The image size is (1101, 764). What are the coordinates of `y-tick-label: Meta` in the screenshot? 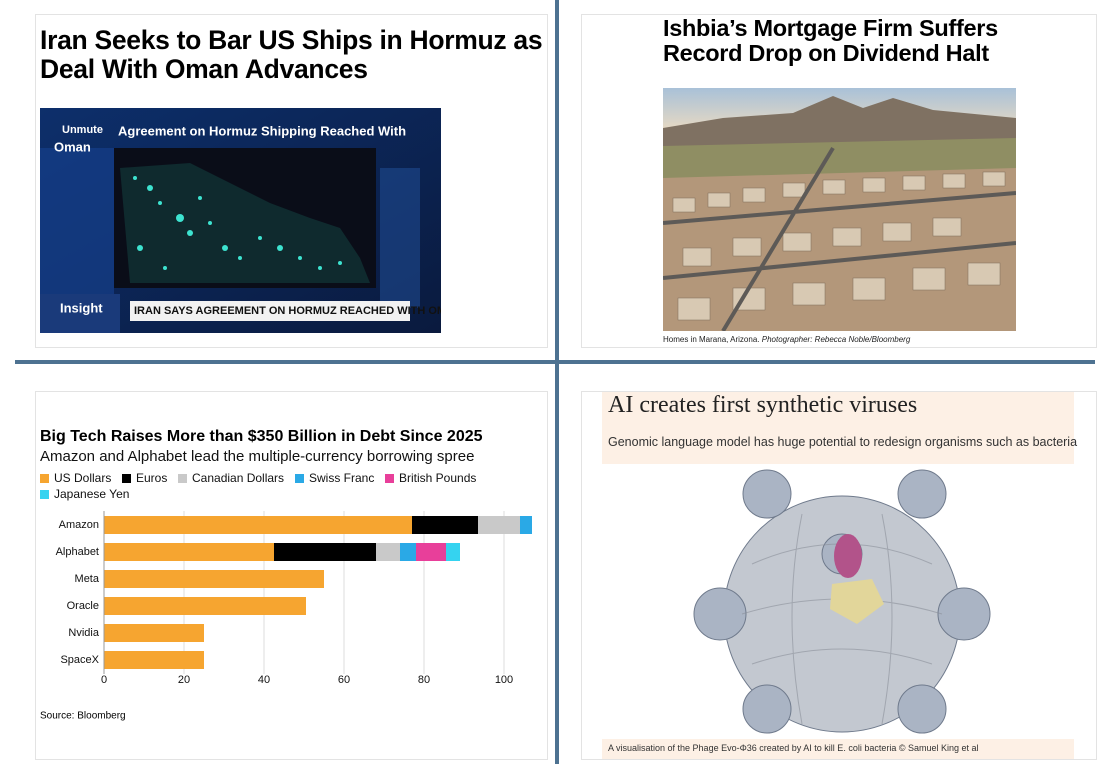 It's located at (87, 579).